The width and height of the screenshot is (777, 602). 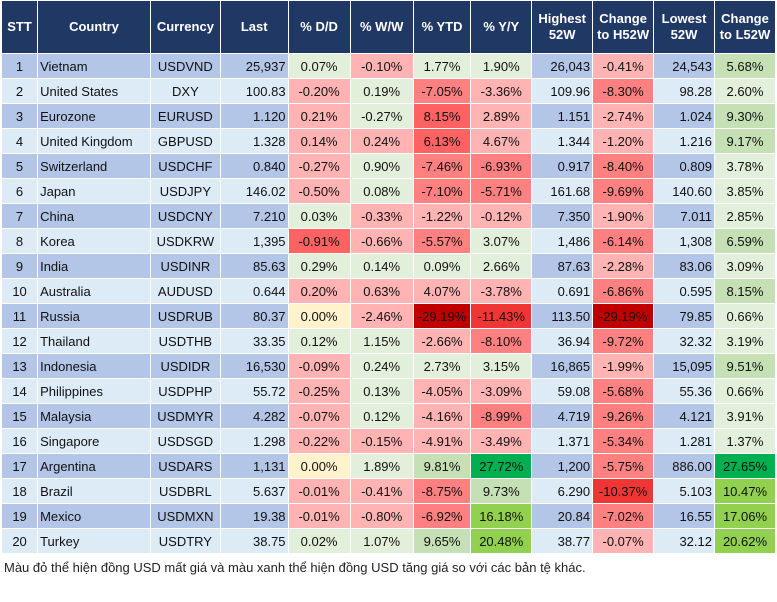 What do you see at coordinates (19, 216) in the screenshot?
I see `stt-cell: 7` at bounding box center [19, 216].